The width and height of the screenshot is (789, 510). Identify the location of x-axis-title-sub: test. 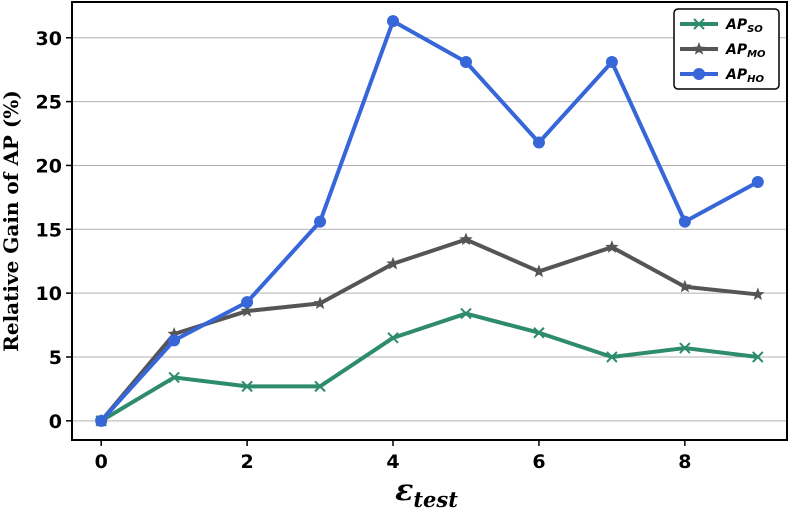
(435, 498).